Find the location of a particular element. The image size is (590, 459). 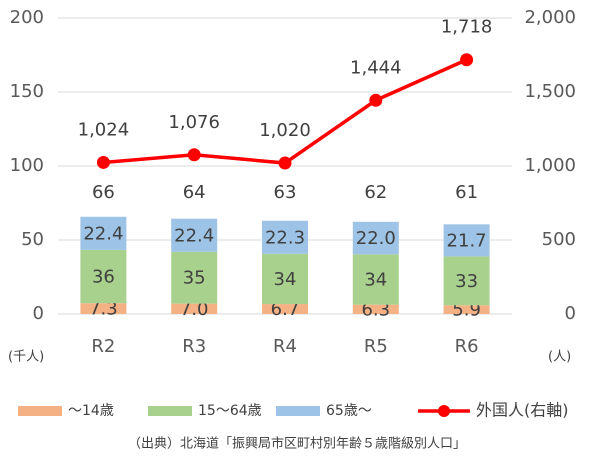

line is located at coordinates (285, 111).